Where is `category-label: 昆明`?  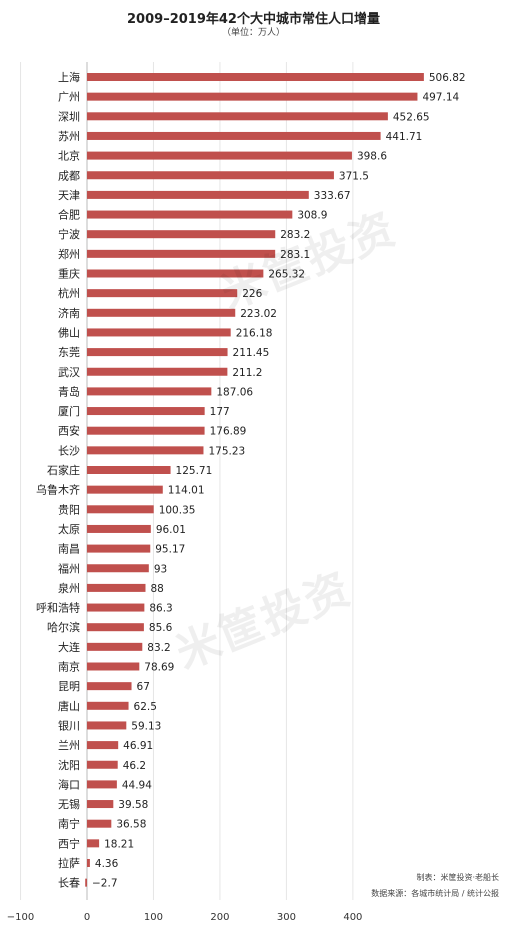 category-label: 昆明 is located at coordinates (69, 686).